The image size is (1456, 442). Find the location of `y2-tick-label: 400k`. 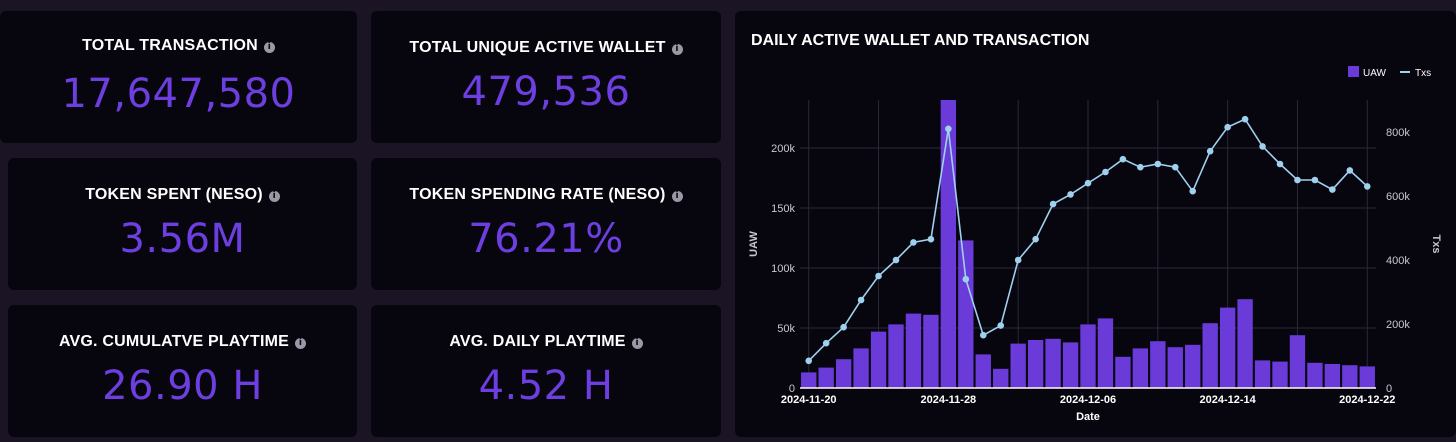

y2-tick-label: 400k is located at coordinates (1398, 261).